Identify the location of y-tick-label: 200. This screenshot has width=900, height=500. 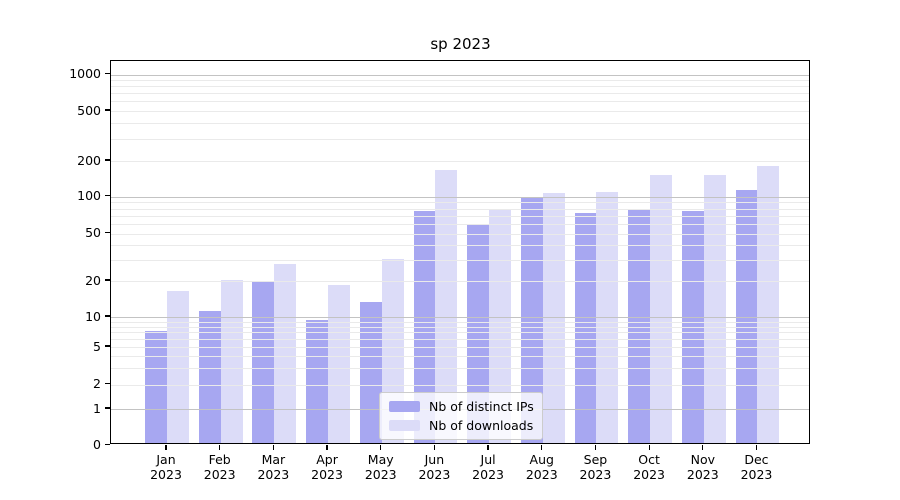
(89, 160).